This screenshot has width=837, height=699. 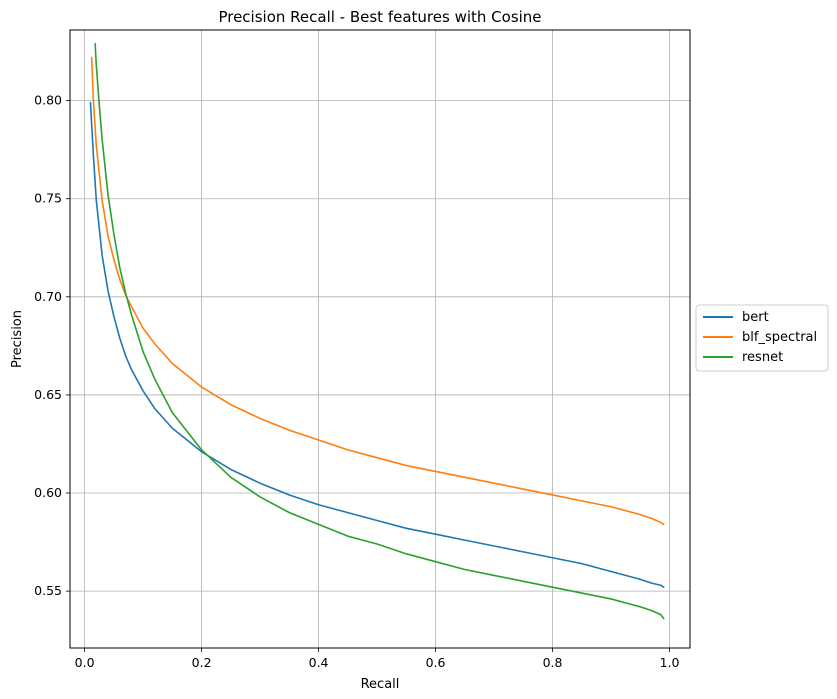 What do you see at coordinates (48, 198) in the screenshot?
I see `y-tick-label: 0.75` at bounding box center [48, 198].